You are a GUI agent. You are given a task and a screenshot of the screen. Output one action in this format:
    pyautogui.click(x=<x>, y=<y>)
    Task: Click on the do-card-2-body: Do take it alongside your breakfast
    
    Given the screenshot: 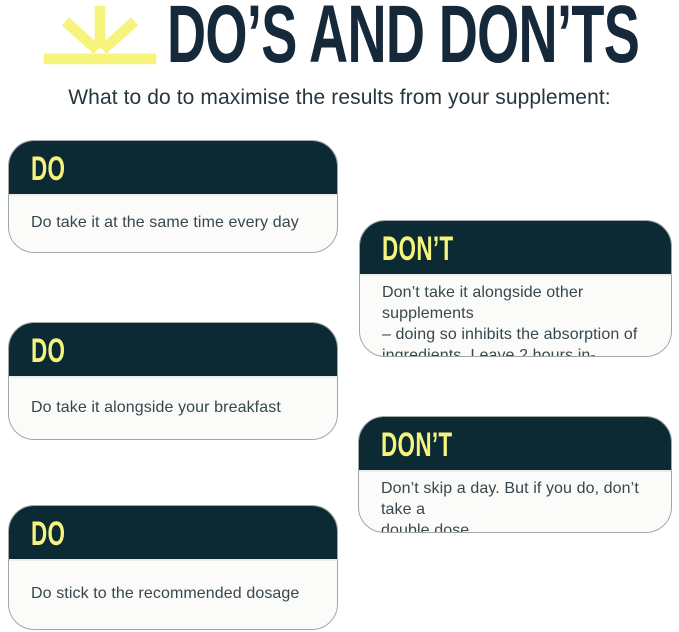 What is the action you would take?
    pyautogui.click(x=173, y=408)
    